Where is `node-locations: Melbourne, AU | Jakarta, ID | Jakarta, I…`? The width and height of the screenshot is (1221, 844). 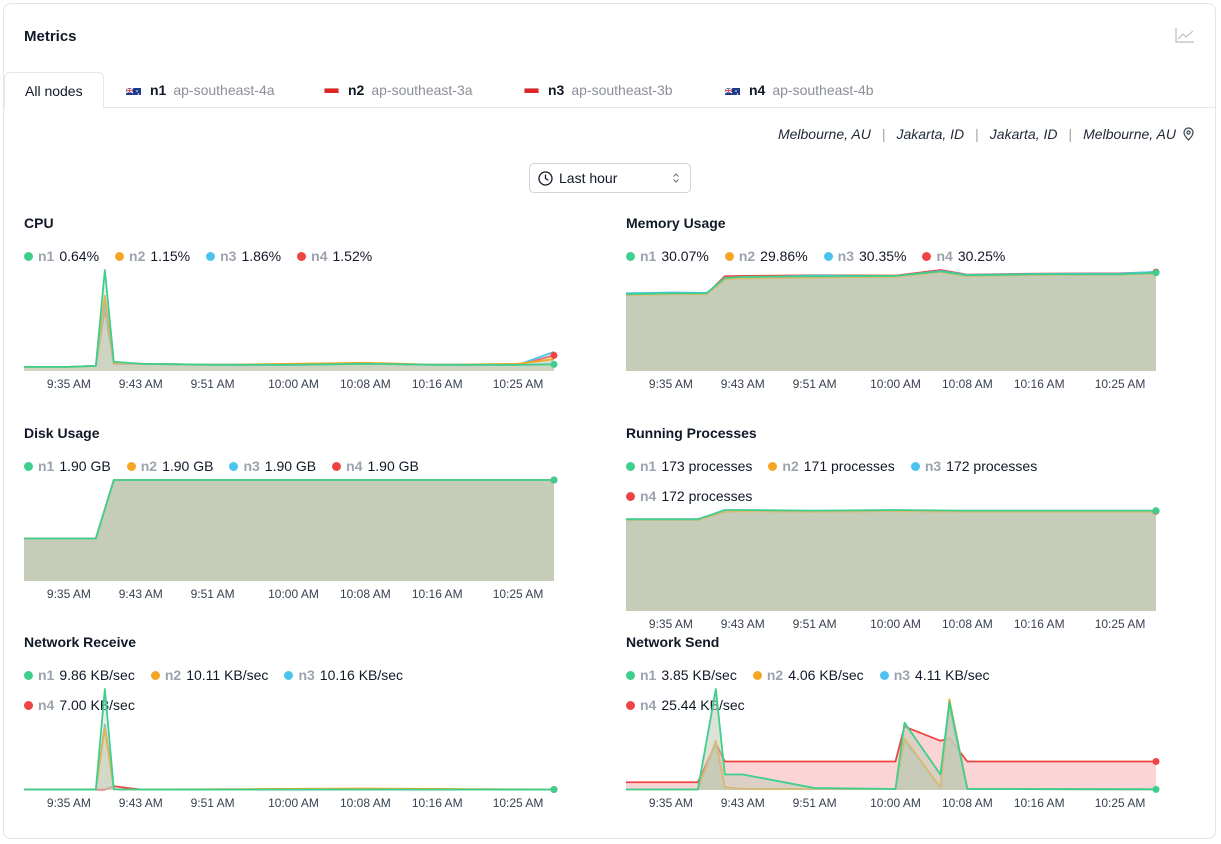 node-locations: Melbourne, AU | Jakarta, ID | Jakarta, I… is located at coordinates (986, 134).